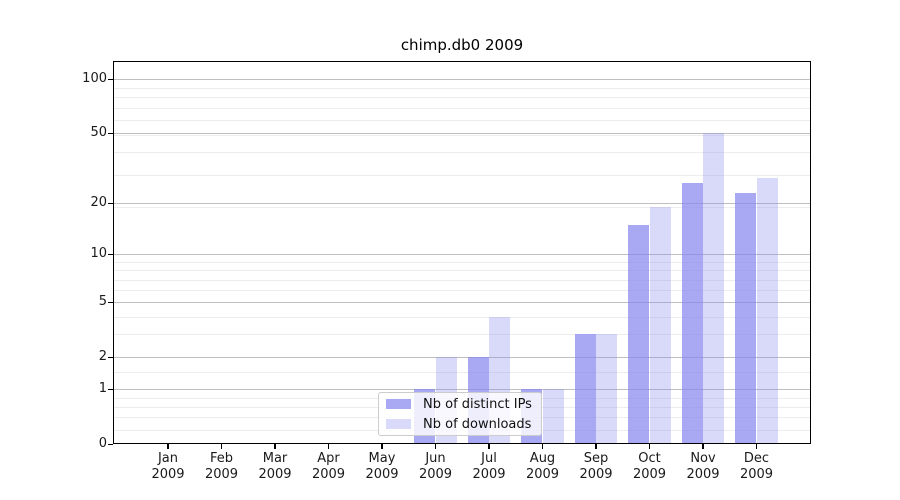  I want to click on legend-swatch-distinct-ips-icon, so click(398, 404).